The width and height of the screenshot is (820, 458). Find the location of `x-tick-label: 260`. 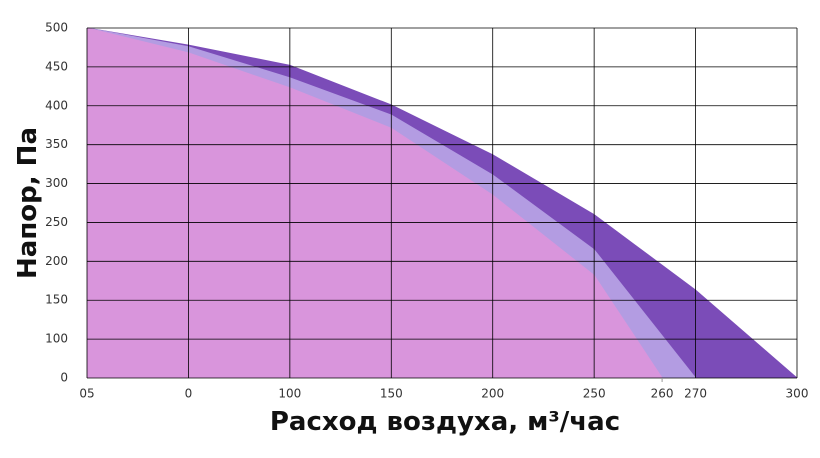

x-tick-label: 260 is located at coordinates (662, 394).